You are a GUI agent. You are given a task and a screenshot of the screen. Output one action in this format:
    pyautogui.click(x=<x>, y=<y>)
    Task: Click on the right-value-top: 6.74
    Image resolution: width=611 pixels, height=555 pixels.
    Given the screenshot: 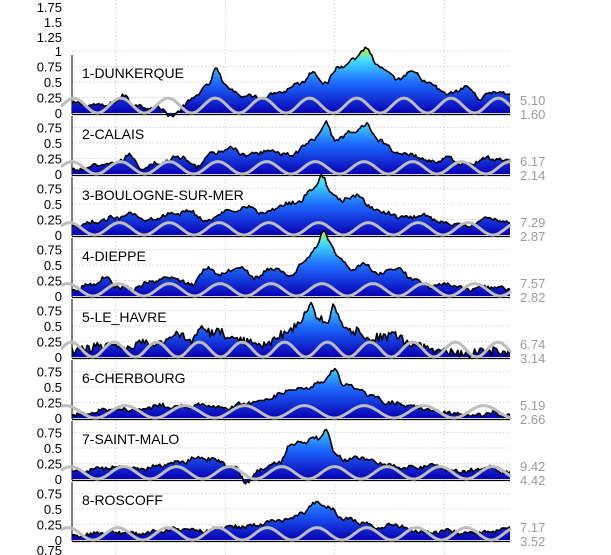 What is the action you would take?
    pyautogui.click(x=532, y=344)
    